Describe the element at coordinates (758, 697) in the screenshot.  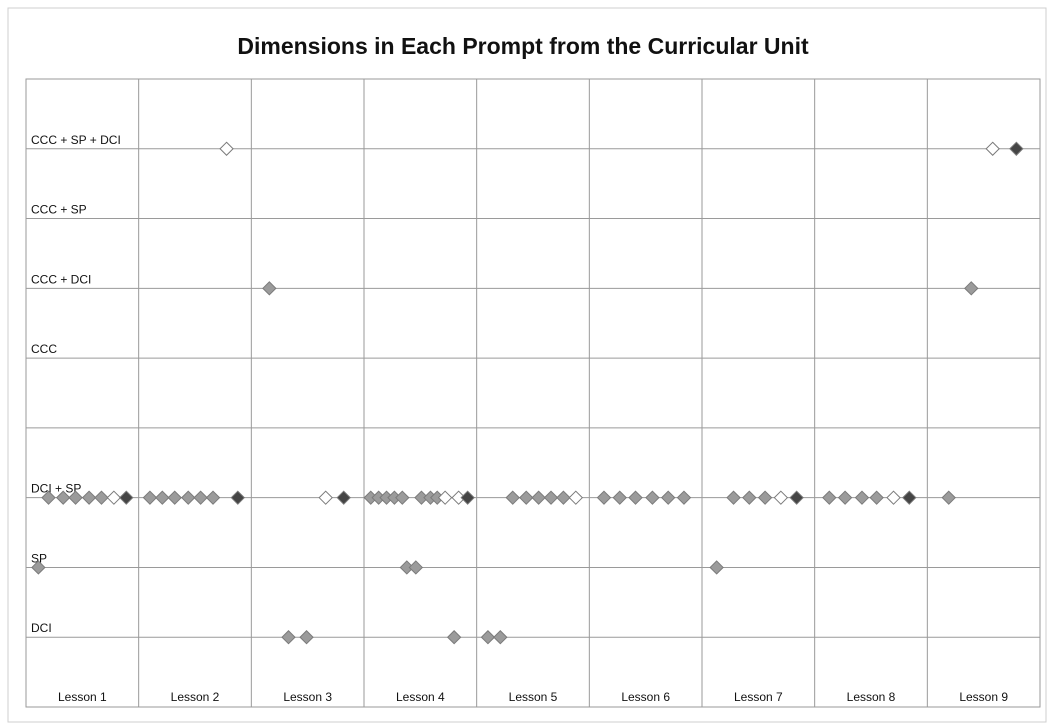
I see `x-tick-label: Lesson 7` at that location.